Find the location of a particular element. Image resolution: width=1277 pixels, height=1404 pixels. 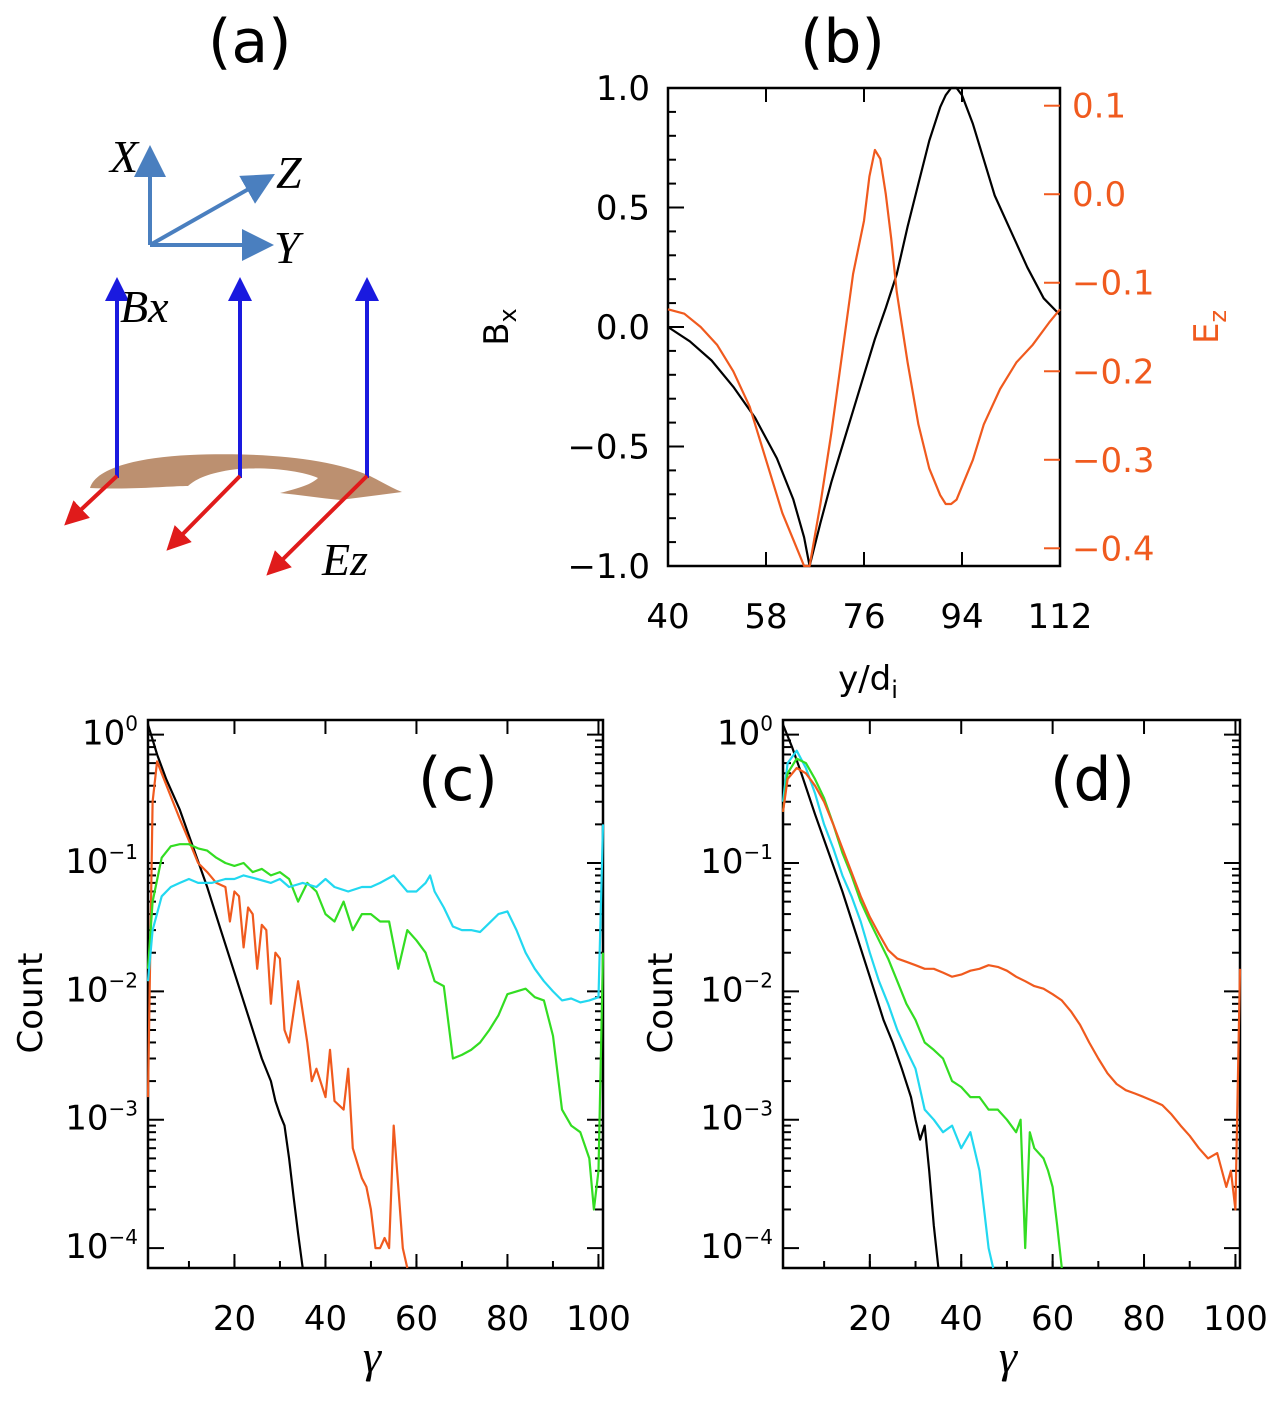

plot-c-ytick-label: 10⁻³ is located at coordinates (101, 1118).